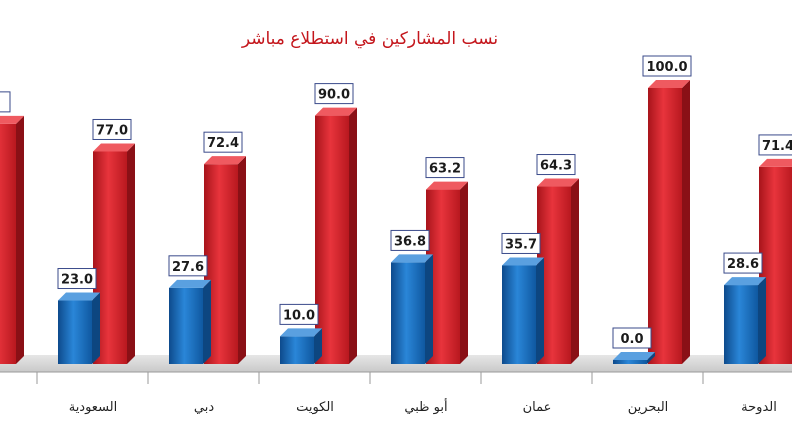 This screenshot has width=792, height=446. I want to click on red-value-label-3: 90.0, so click(334, 94).